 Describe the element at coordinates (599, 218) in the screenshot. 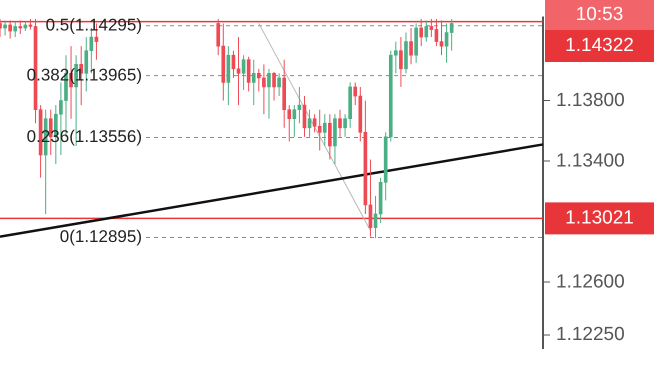

I see `ref-line-label: 1.13021` at that location.